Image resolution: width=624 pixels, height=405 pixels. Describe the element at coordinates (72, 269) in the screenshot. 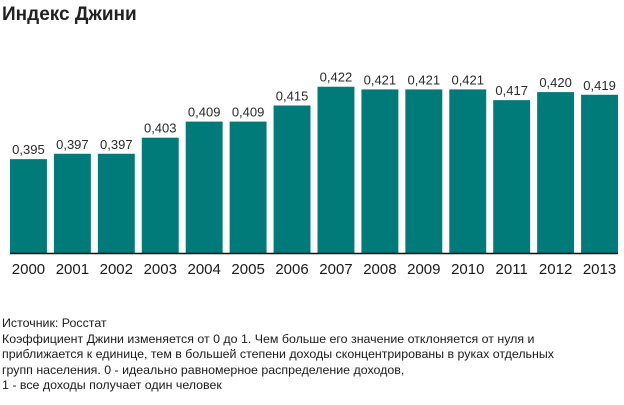

I see `x-tick-2001: 2001` at that location.